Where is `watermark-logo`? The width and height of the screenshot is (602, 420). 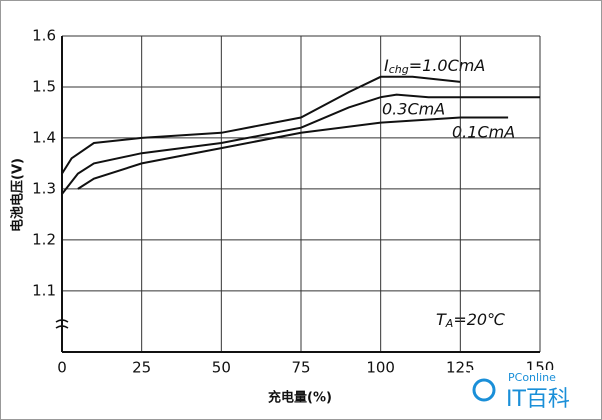
watermark-logo is located at coordinates (484, 390).